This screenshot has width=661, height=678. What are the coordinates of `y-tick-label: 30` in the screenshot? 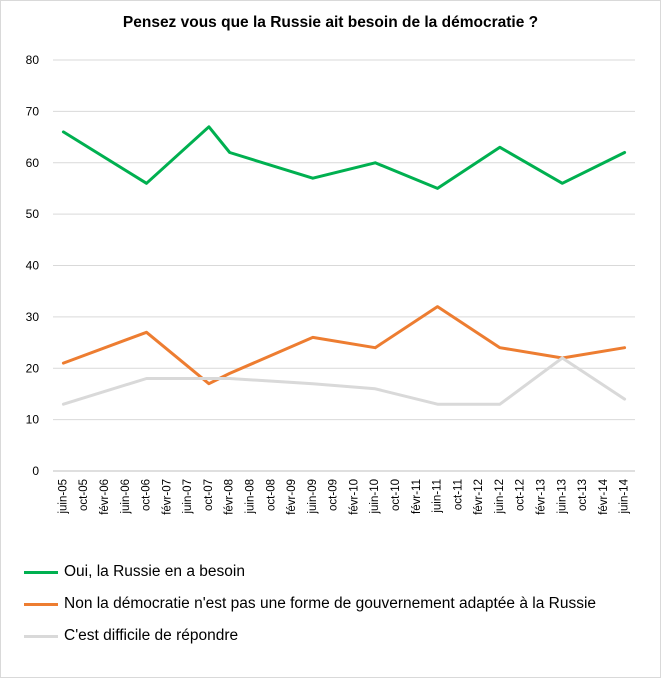 It's located at (33, 317).